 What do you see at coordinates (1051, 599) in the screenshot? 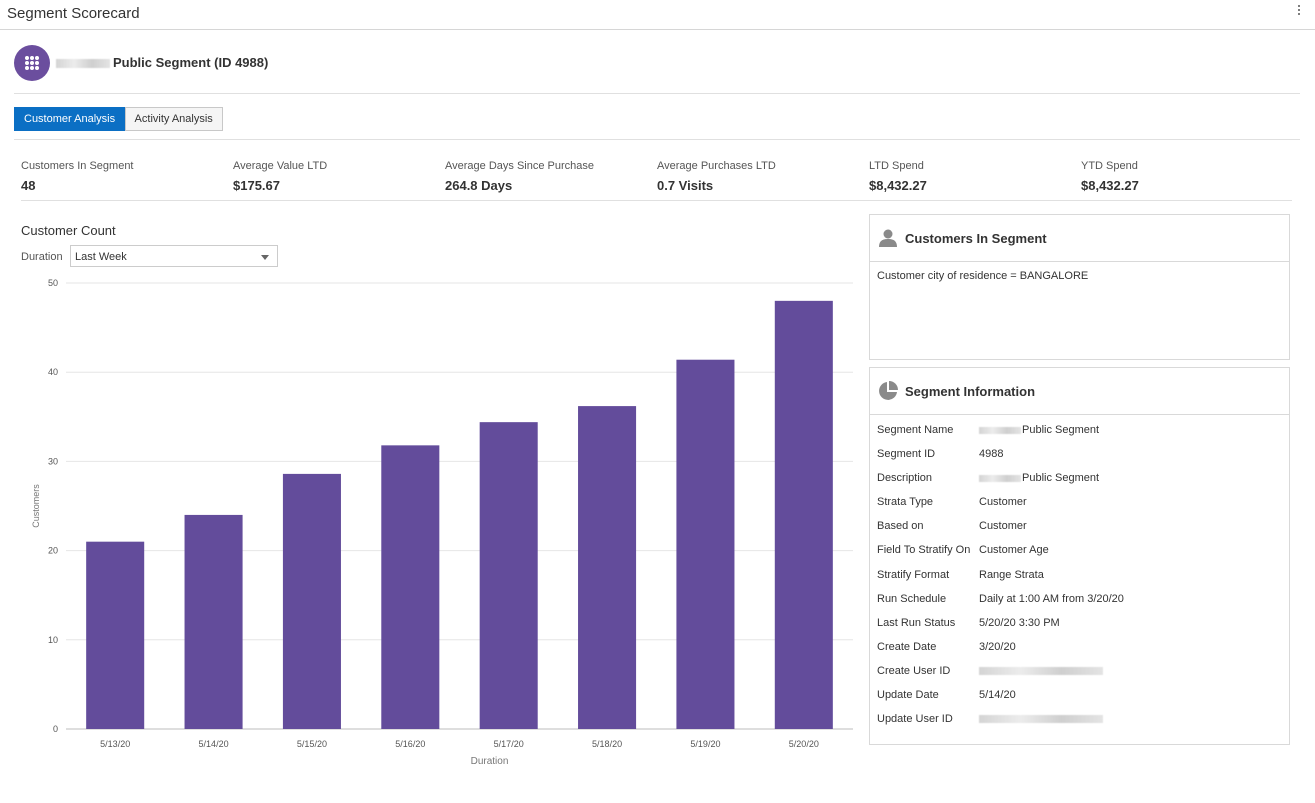
I see `info-value: Daily at 1:00 AM from 3/20/20` at bounding box center [1051, 599].